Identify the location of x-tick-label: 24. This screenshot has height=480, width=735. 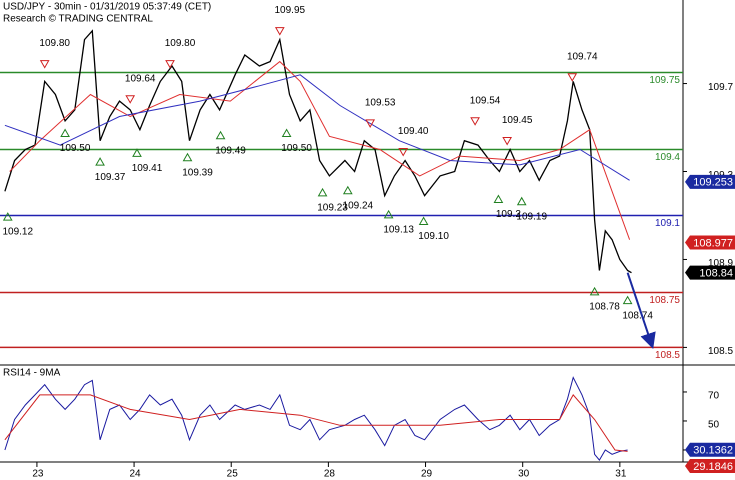
(136, 474).